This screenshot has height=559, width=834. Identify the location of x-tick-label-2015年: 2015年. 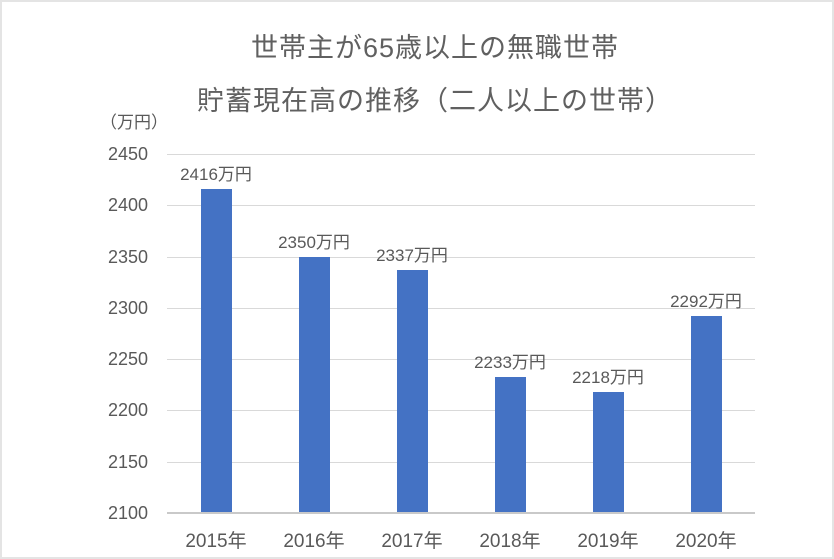
(216, 541).